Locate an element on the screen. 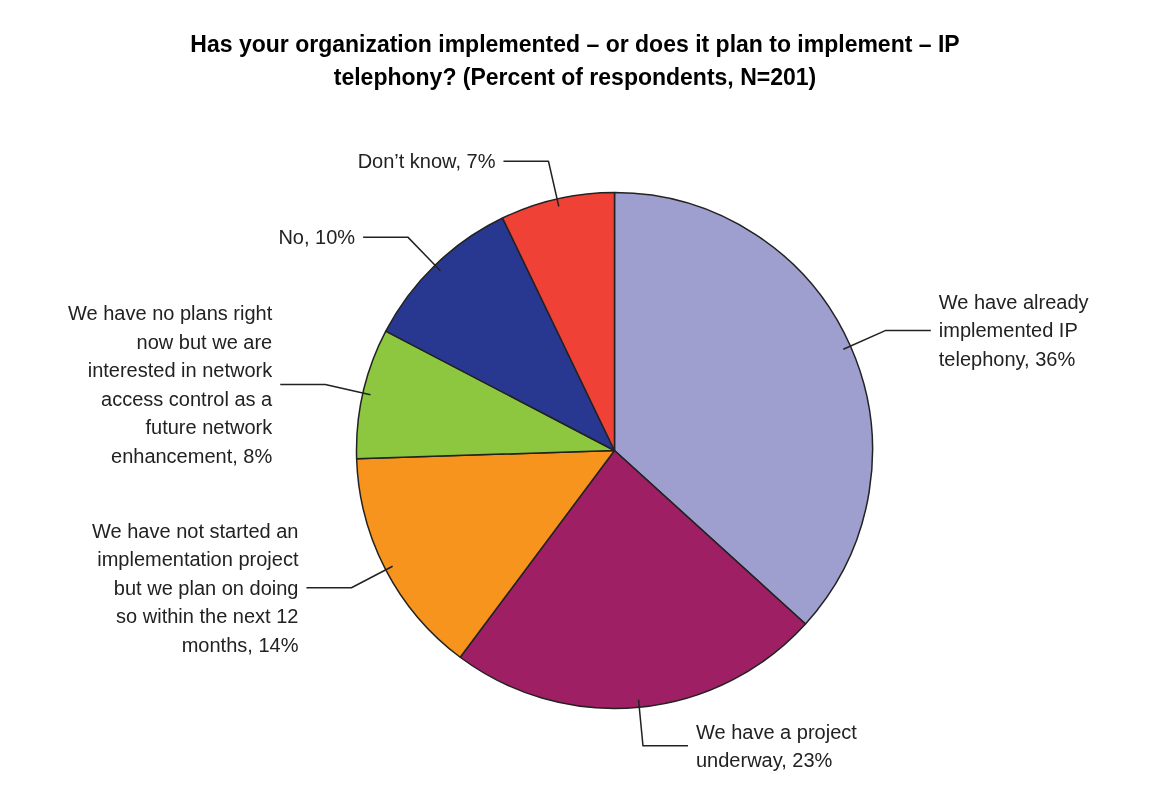 This screenshot has width=1149, height=786. slice-label: No, 10% is located at coordinates (317, 237).